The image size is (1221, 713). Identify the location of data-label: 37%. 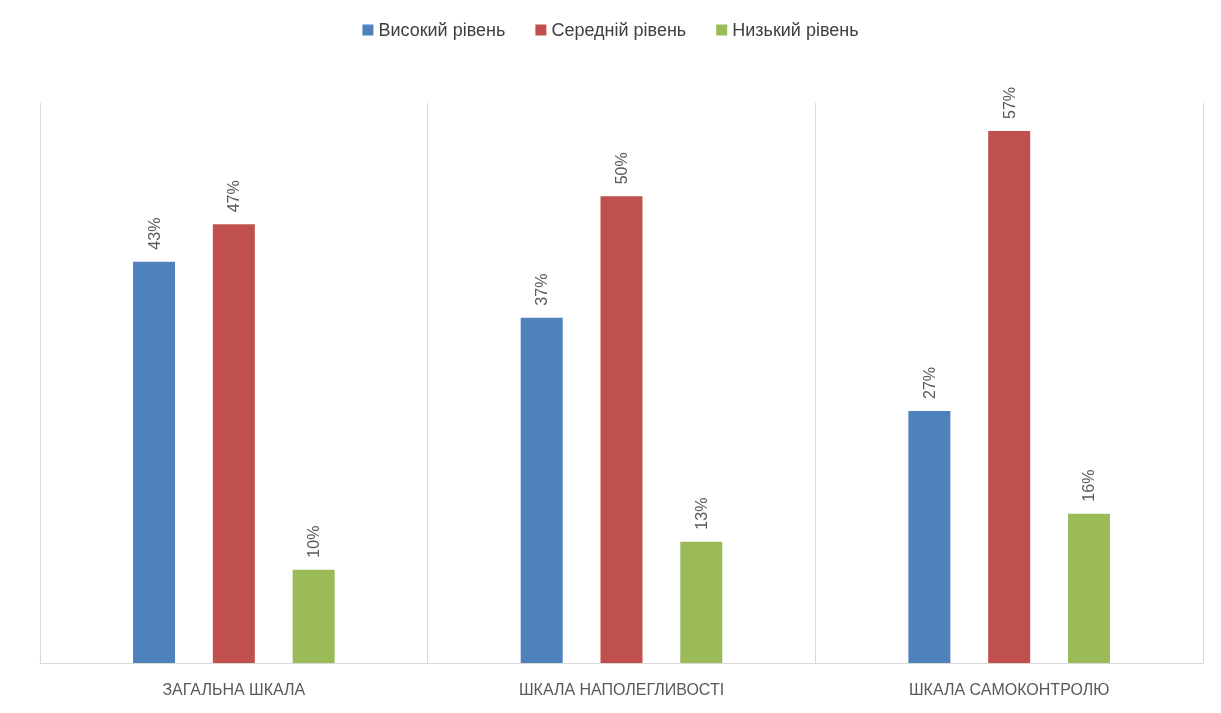
(542, 289).